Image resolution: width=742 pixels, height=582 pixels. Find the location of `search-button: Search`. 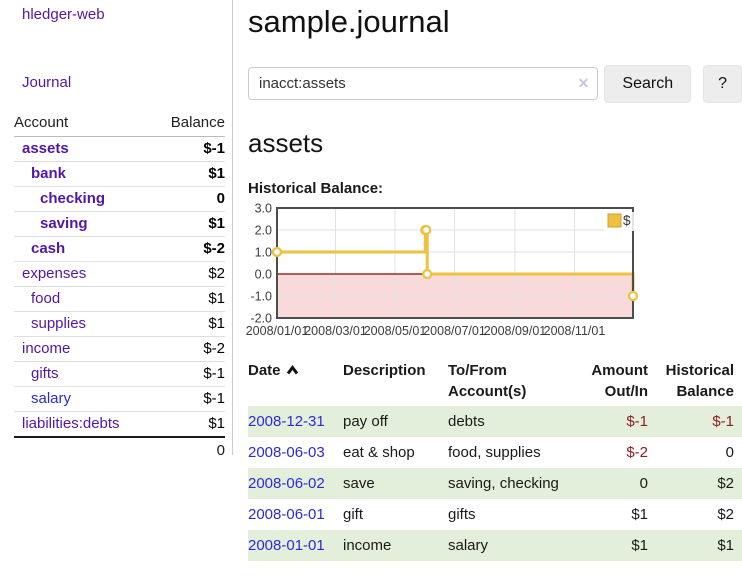

search-button: Search is located at coordinates (648, 84).